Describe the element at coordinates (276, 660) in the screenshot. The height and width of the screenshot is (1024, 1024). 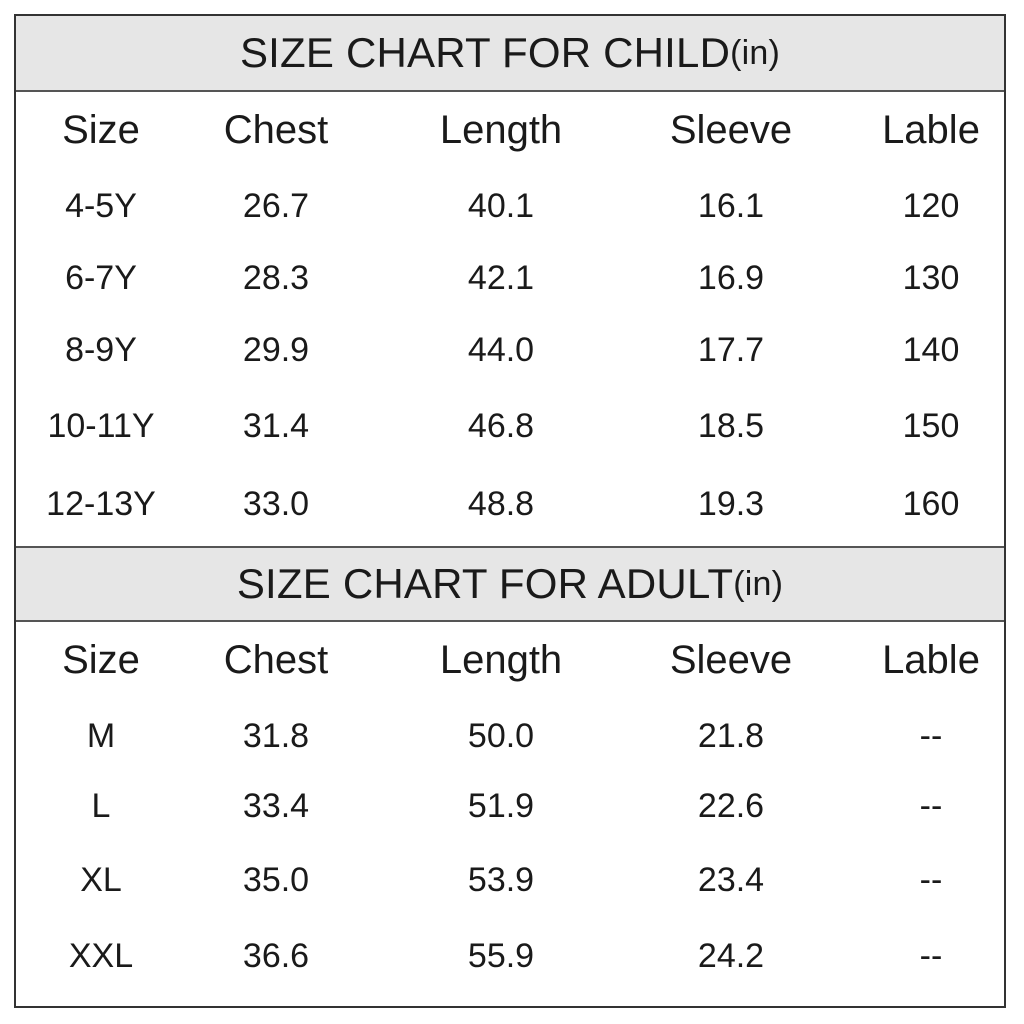
I see `adult-col-header-chest: Chest` at that location.